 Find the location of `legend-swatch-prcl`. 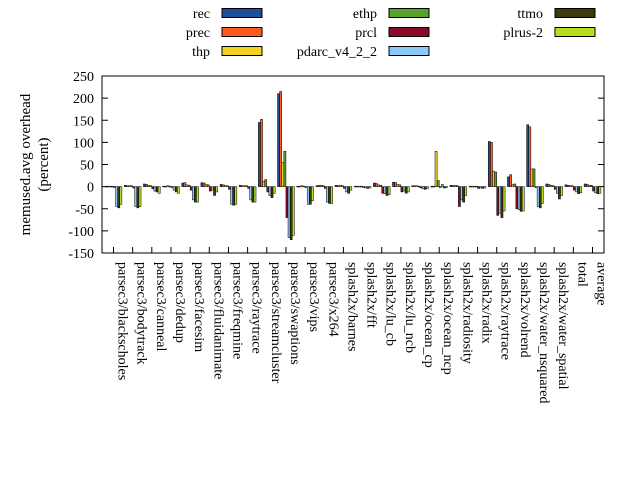

legend-swatch-prcl is located at coordinates (409, 32).